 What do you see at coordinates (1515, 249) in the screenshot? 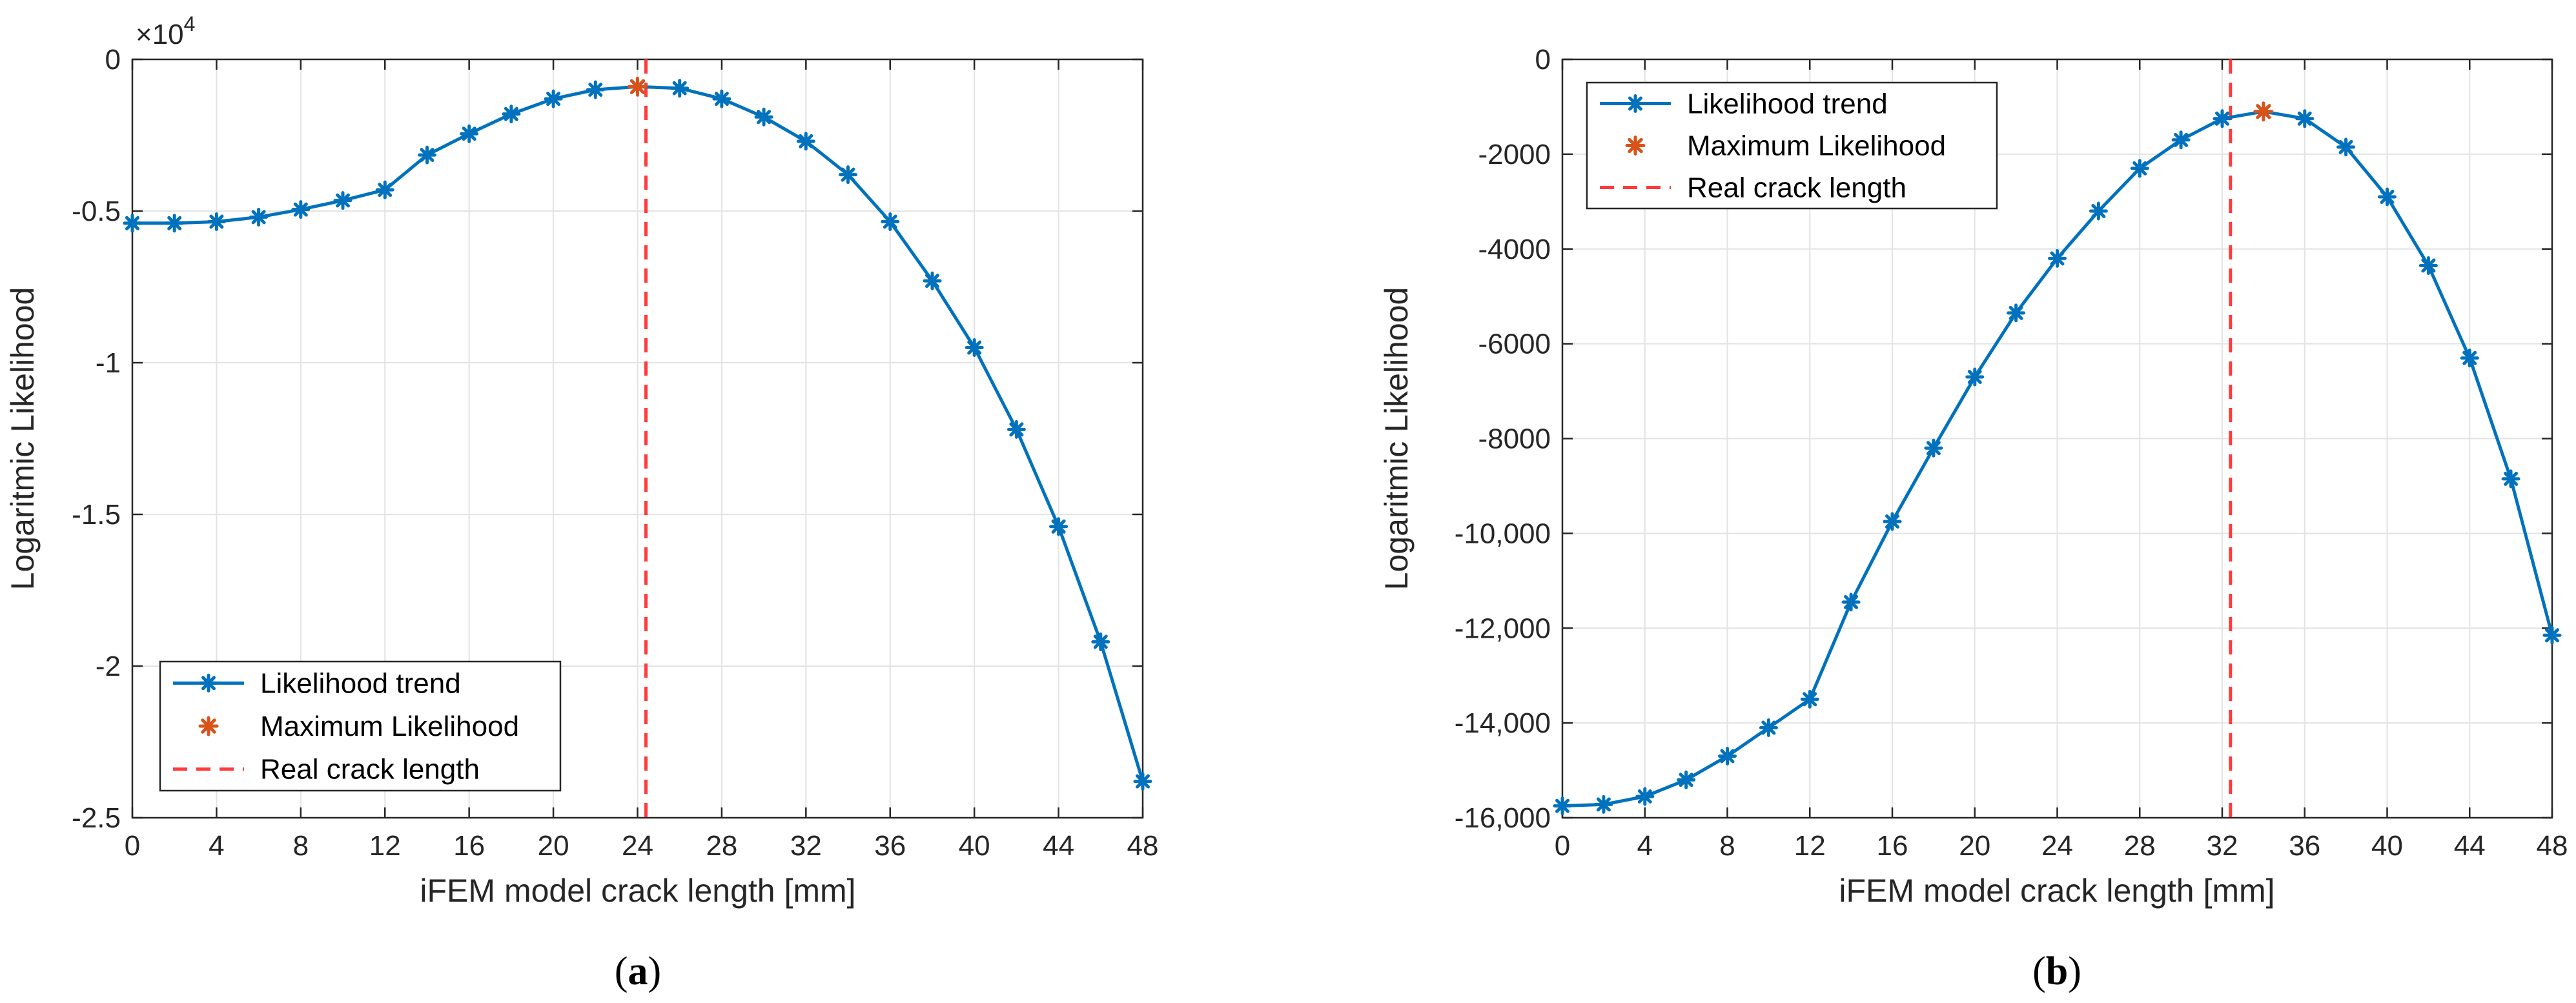
I see `y-tick-label: -4000` at bounding box center [1515, 249].